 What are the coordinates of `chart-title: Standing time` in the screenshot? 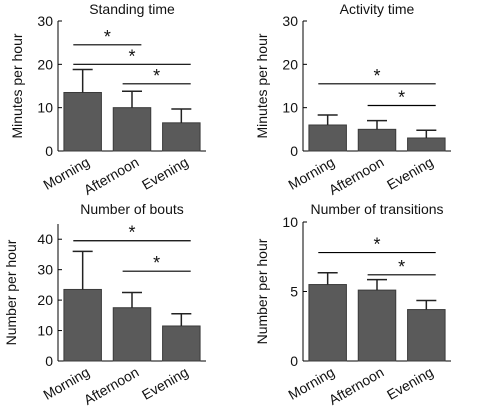 It's located at (132, 9).